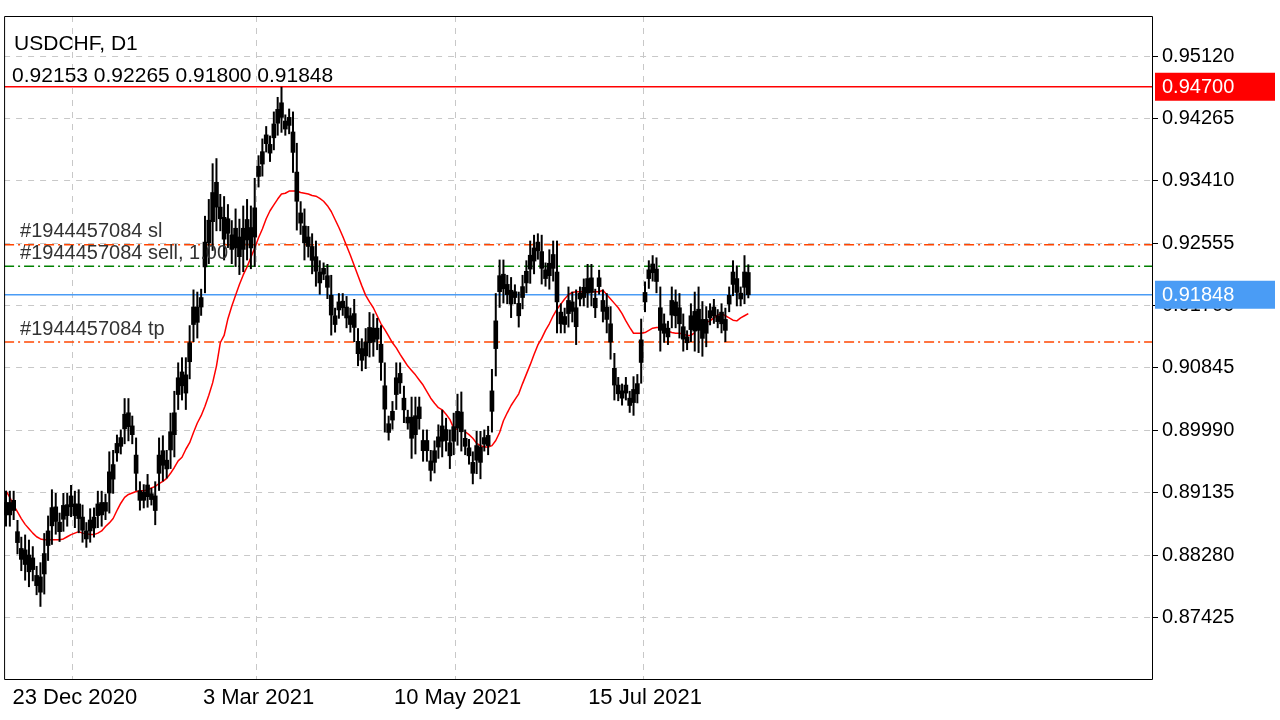  Describe the element at coordinates (645, 697) in the screenshot. I see `x-tick-label: 15 Jul 2021` at that location.